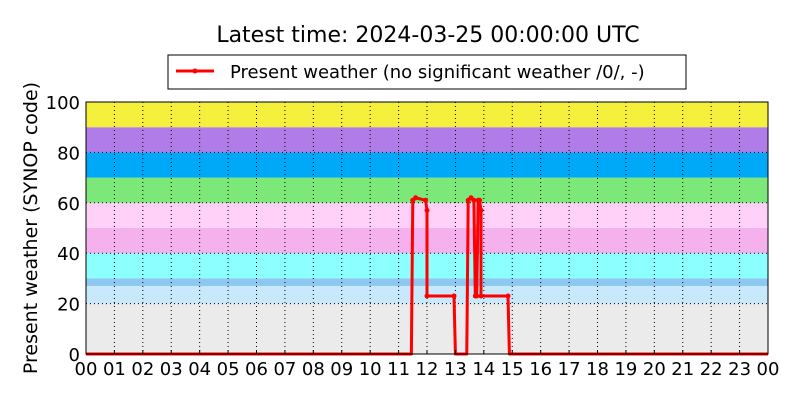 Image resolution: width=800 pixels, height=400 pixels. I want to click on x-tick-label: 16, so click(540, 369).